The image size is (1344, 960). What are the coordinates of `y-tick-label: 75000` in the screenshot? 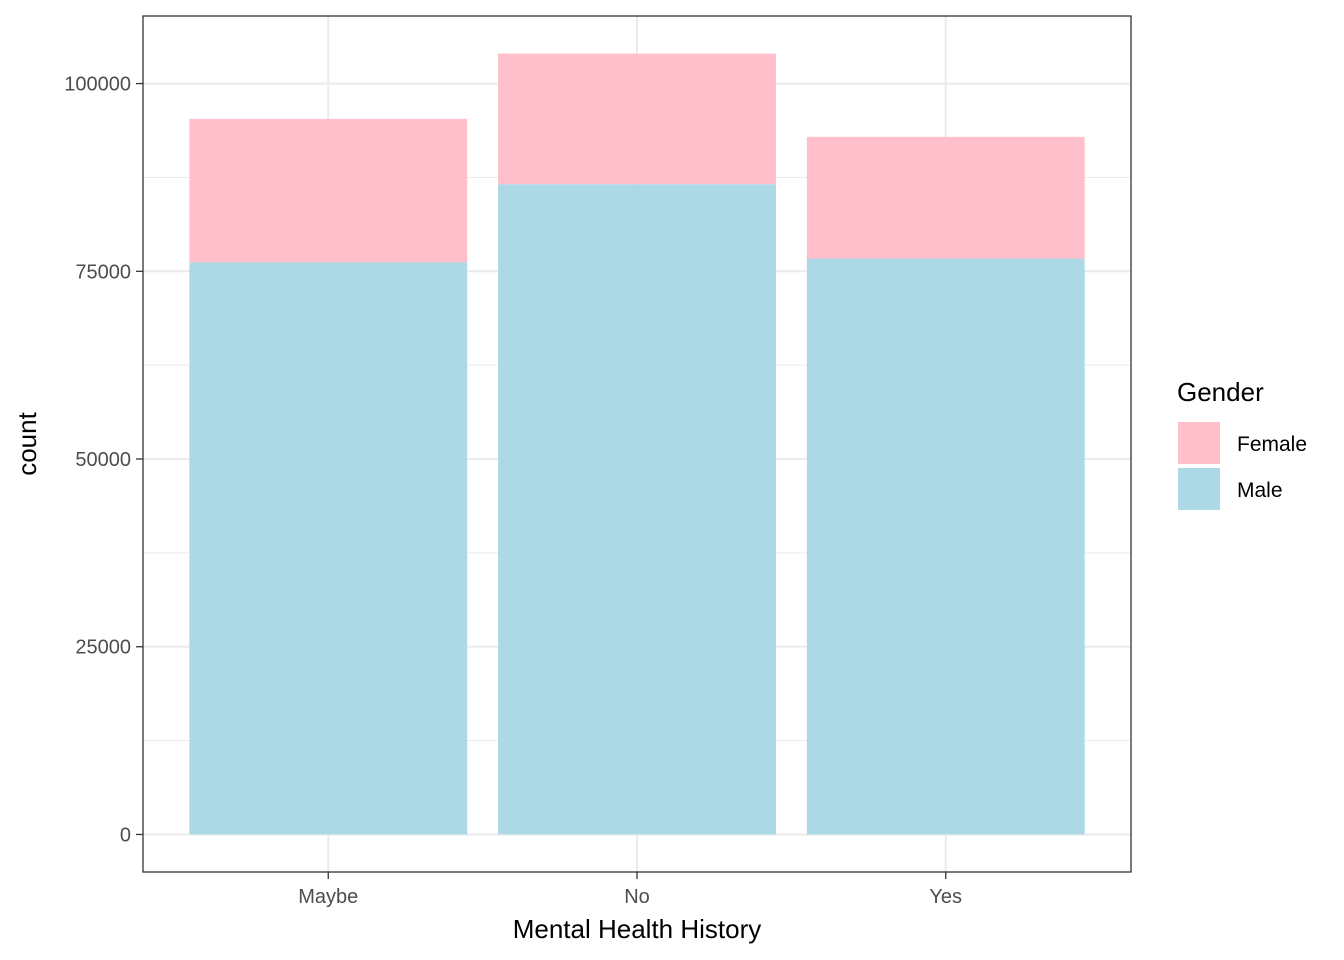 It's located at (103, 272).